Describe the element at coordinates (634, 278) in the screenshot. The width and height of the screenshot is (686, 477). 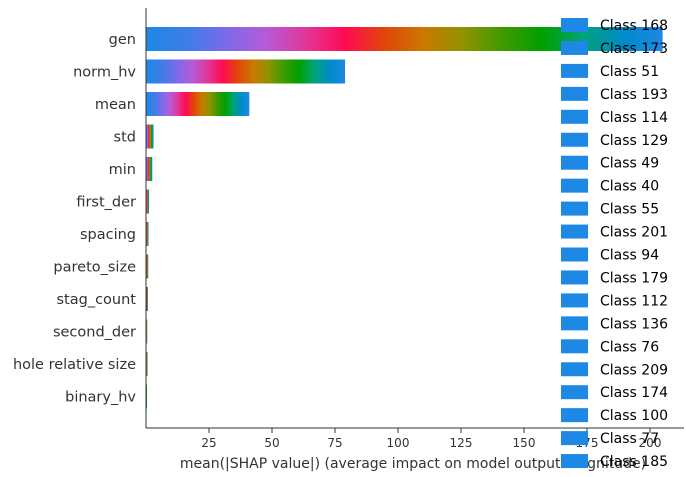
I see `legend-label: Class 179` at that location.